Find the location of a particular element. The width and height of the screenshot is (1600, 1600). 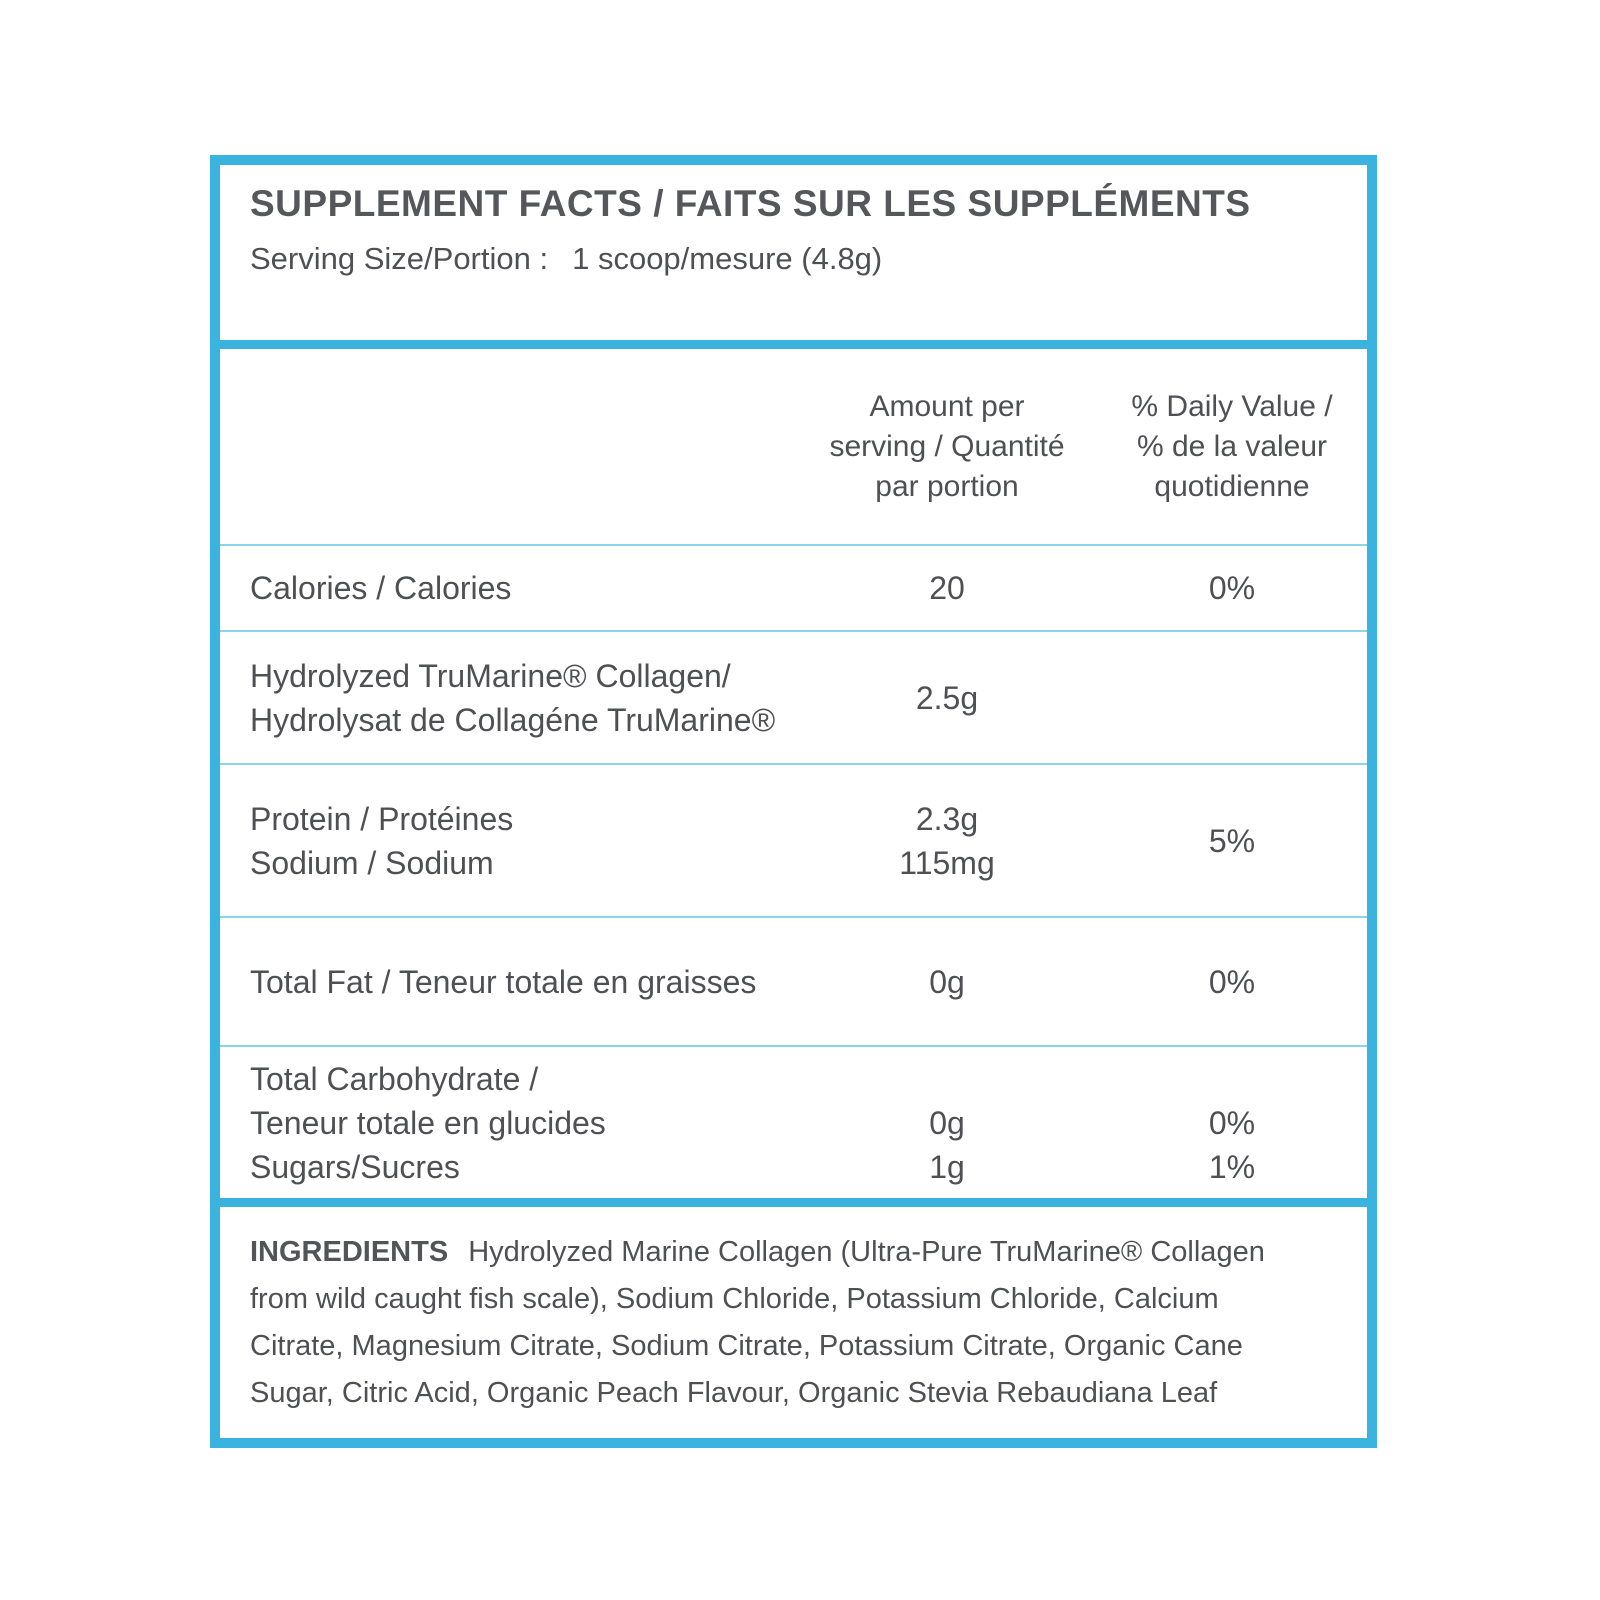

amount-cell: 0g is located at coordinates (947, 981).